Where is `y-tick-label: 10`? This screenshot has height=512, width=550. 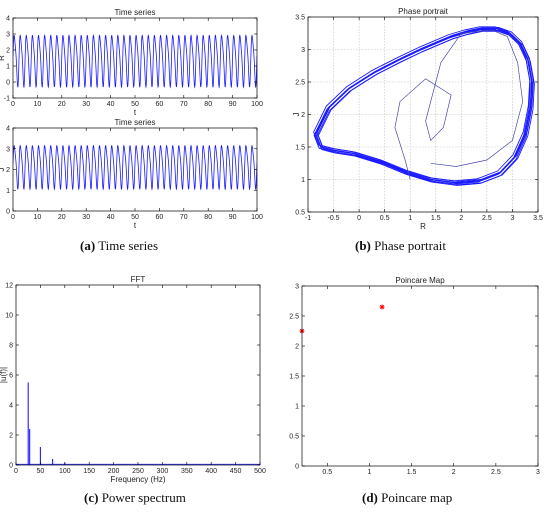
y-tick-label: 10 is located at coordinates (9, 316).